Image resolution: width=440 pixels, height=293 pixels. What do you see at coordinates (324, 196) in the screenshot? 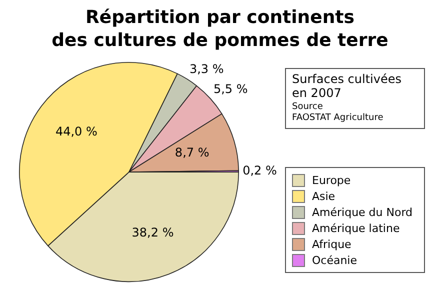
I see `legend-label: Asie` at bounding box center [324, 196].